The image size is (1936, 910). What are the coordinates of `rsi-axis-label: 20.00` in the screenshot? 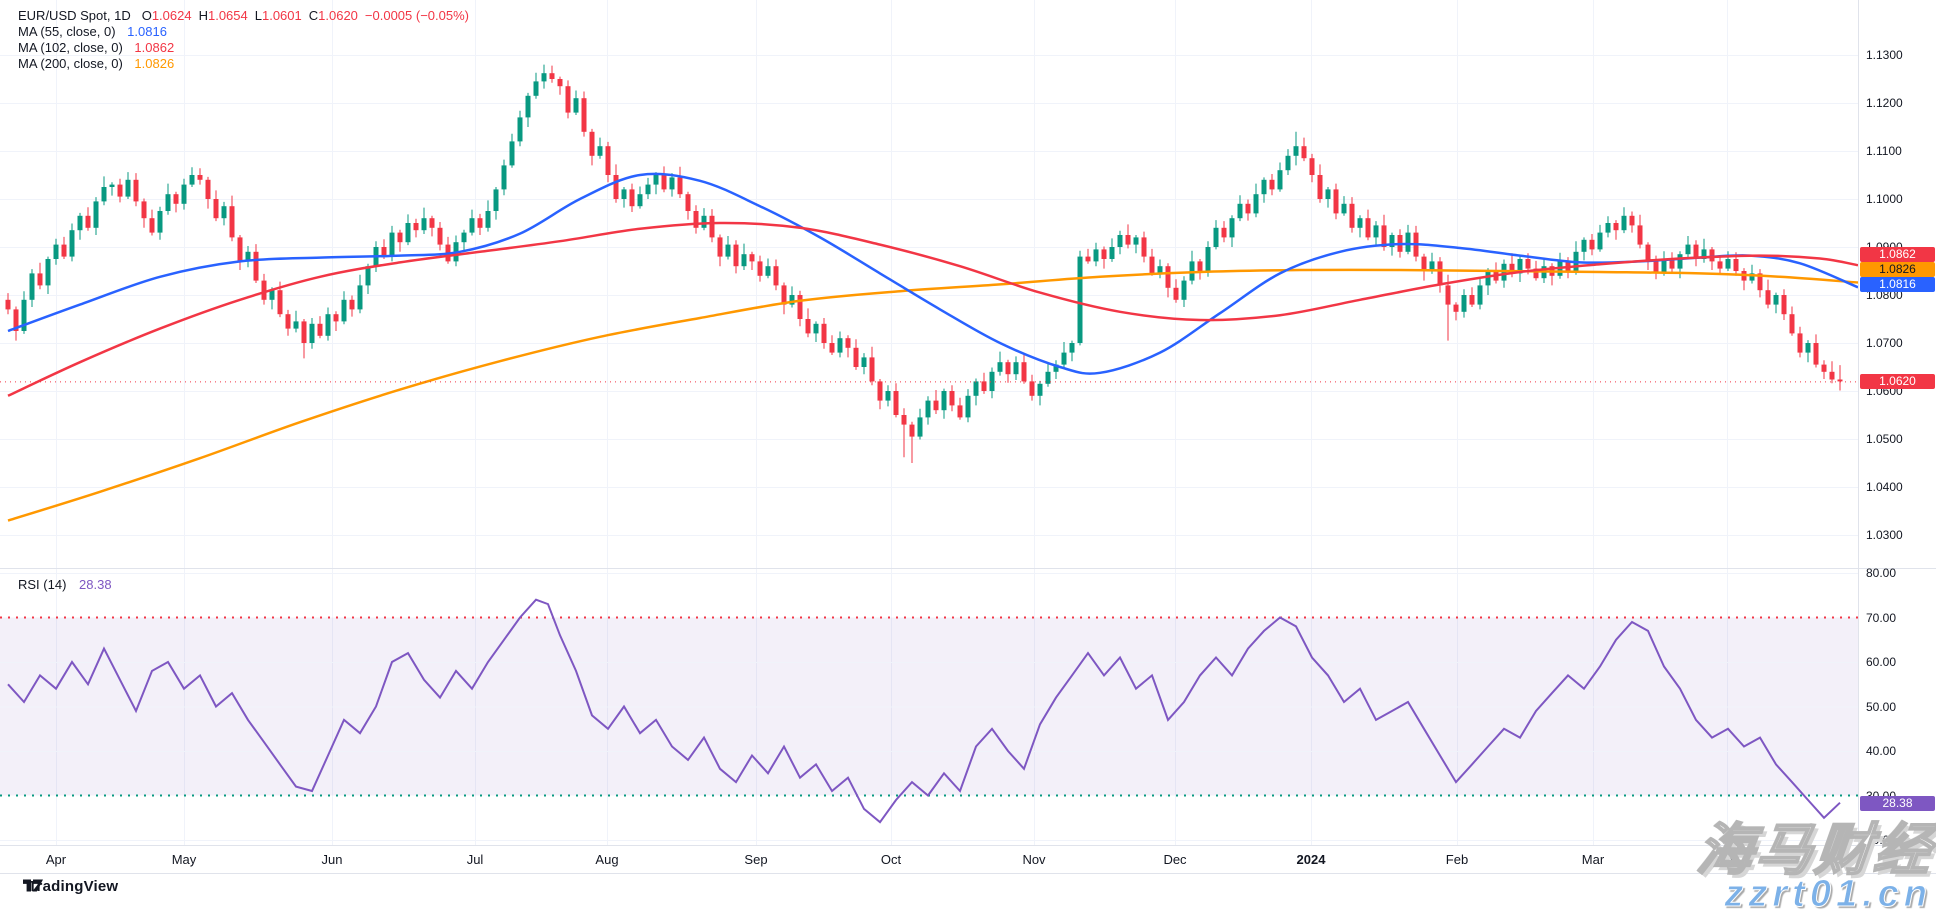 It's located at (1881, 840).